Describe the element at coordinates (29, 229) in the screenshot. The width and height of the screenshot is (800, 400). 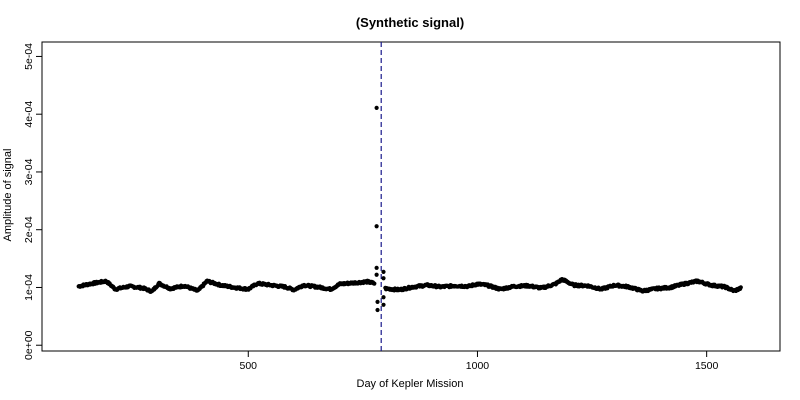
I see `y-tick-label: 2e-04` at that location.